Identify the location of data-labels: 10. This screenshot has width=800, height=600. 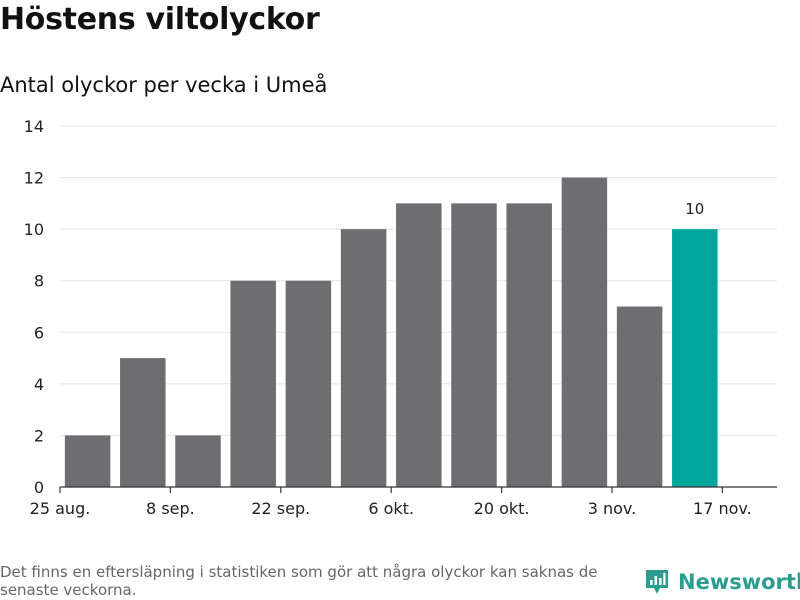
(694, 209).